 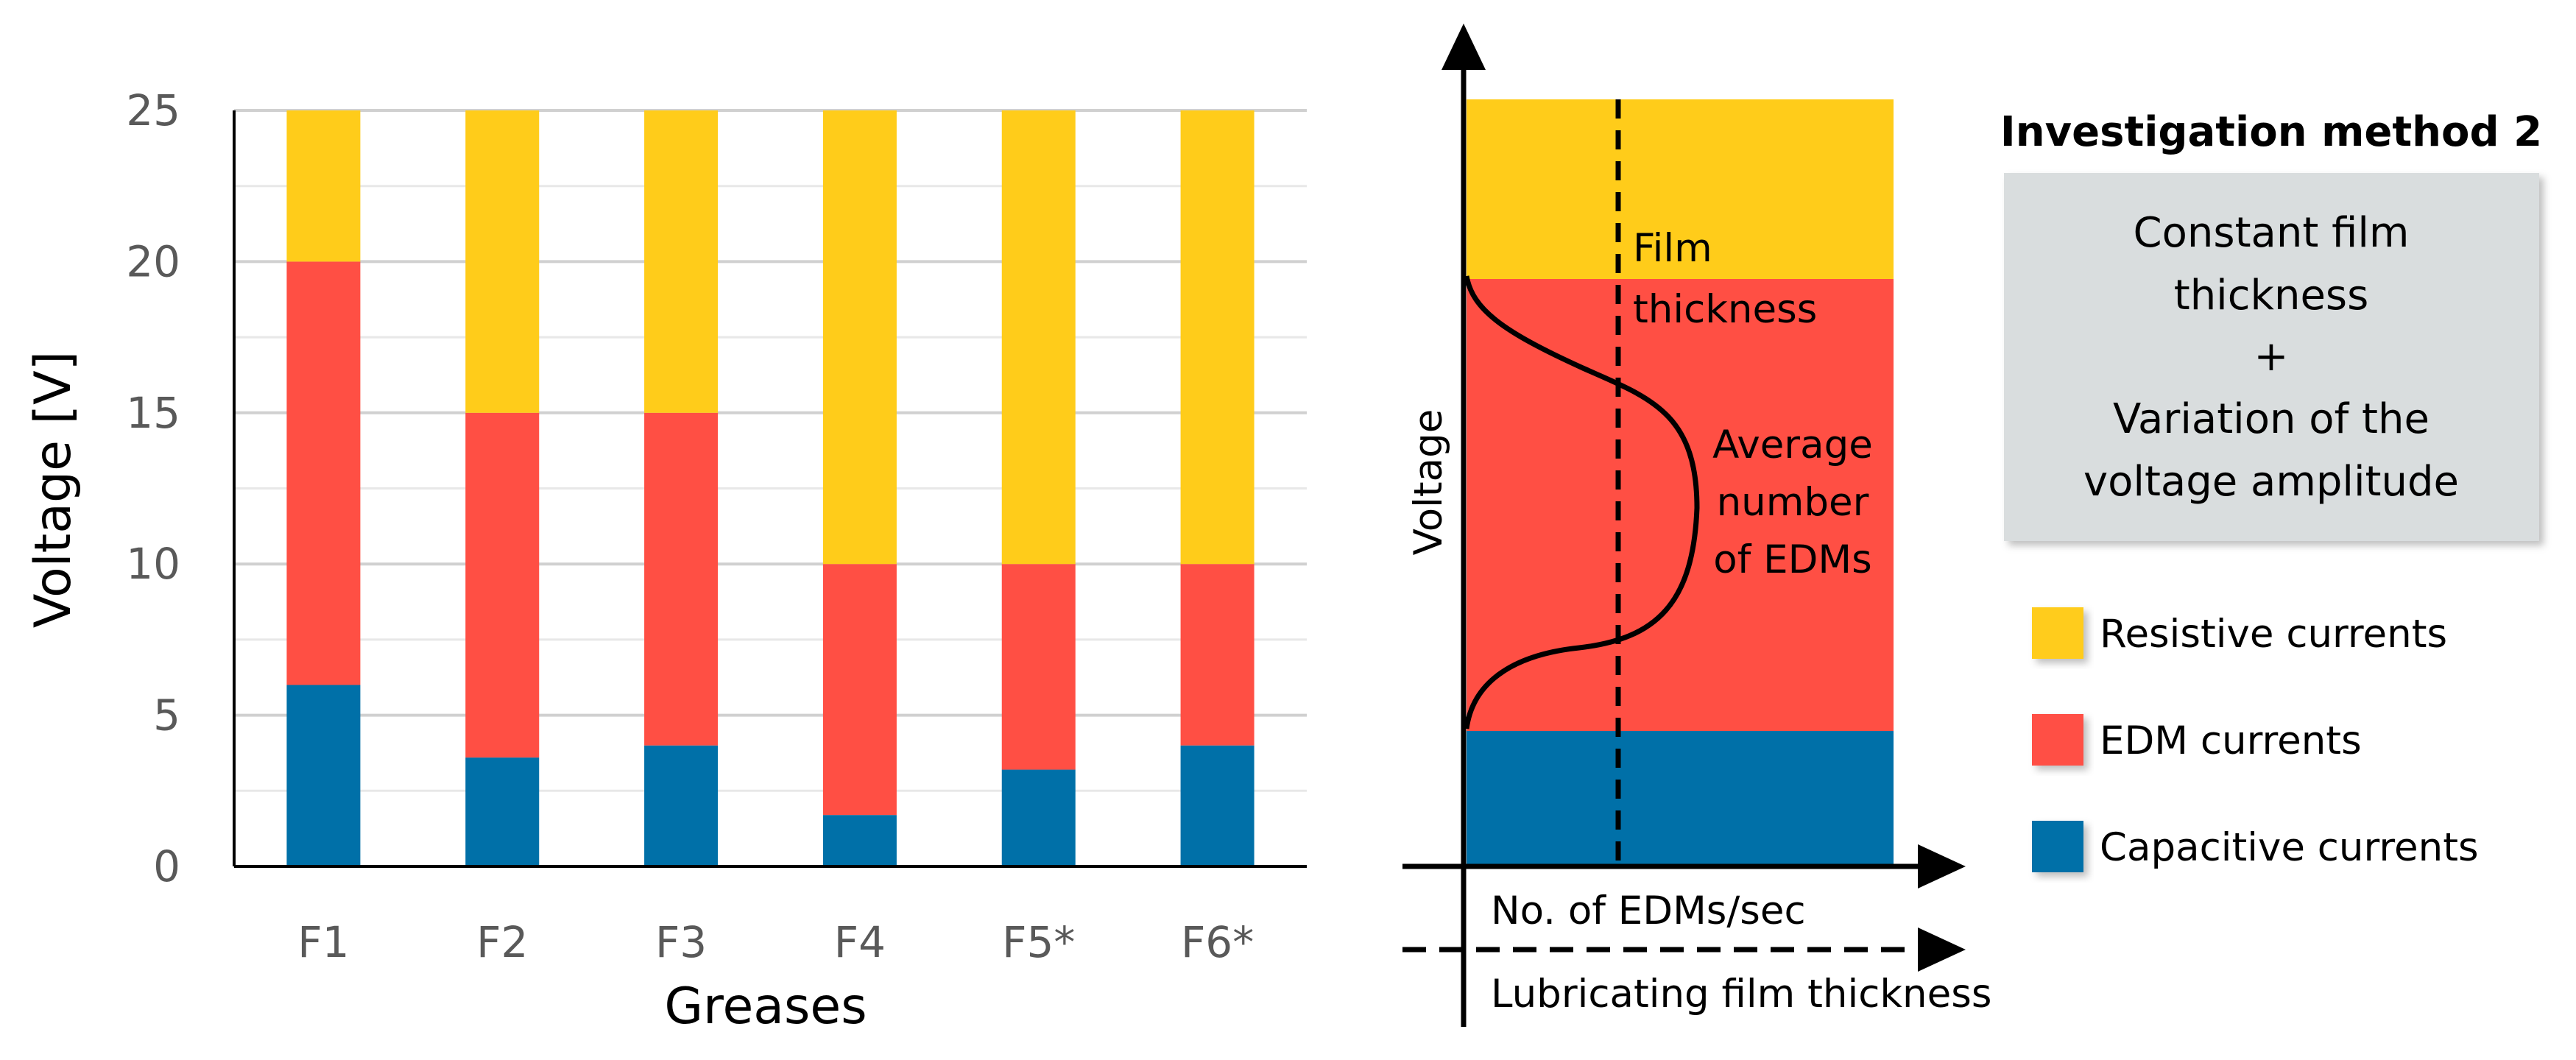 I want to click on diagram-x-arrow-icon, so click(x=1942, y=866).